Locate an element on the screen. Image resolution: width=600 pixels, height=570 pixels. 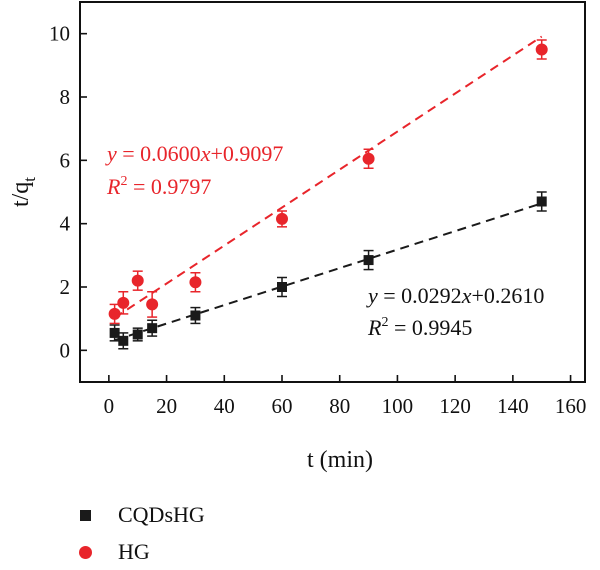
x-tick-label: 140 is located at coordinates (513, 406).